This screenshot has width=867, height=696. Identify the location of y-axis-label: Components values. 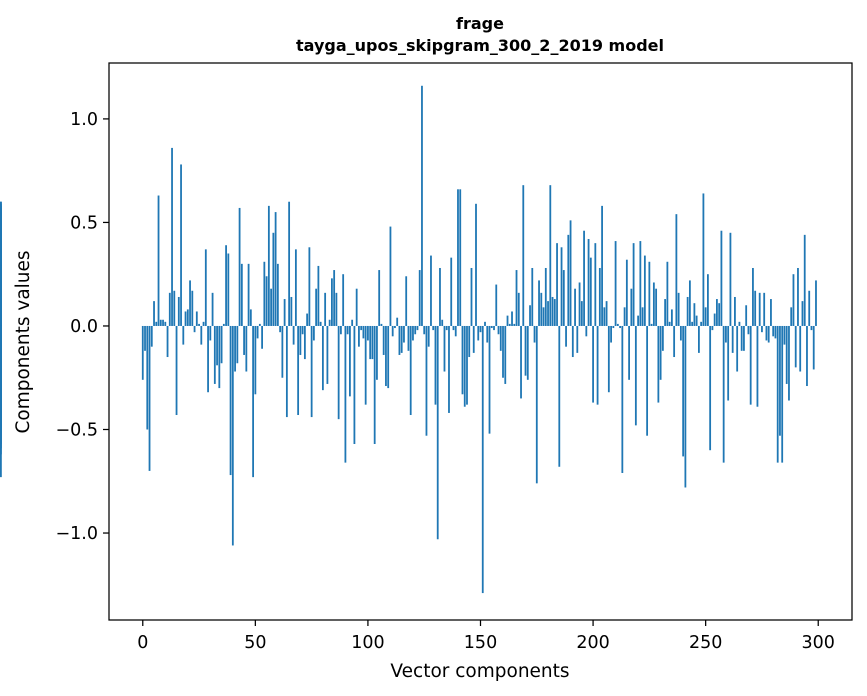
(23, 341).